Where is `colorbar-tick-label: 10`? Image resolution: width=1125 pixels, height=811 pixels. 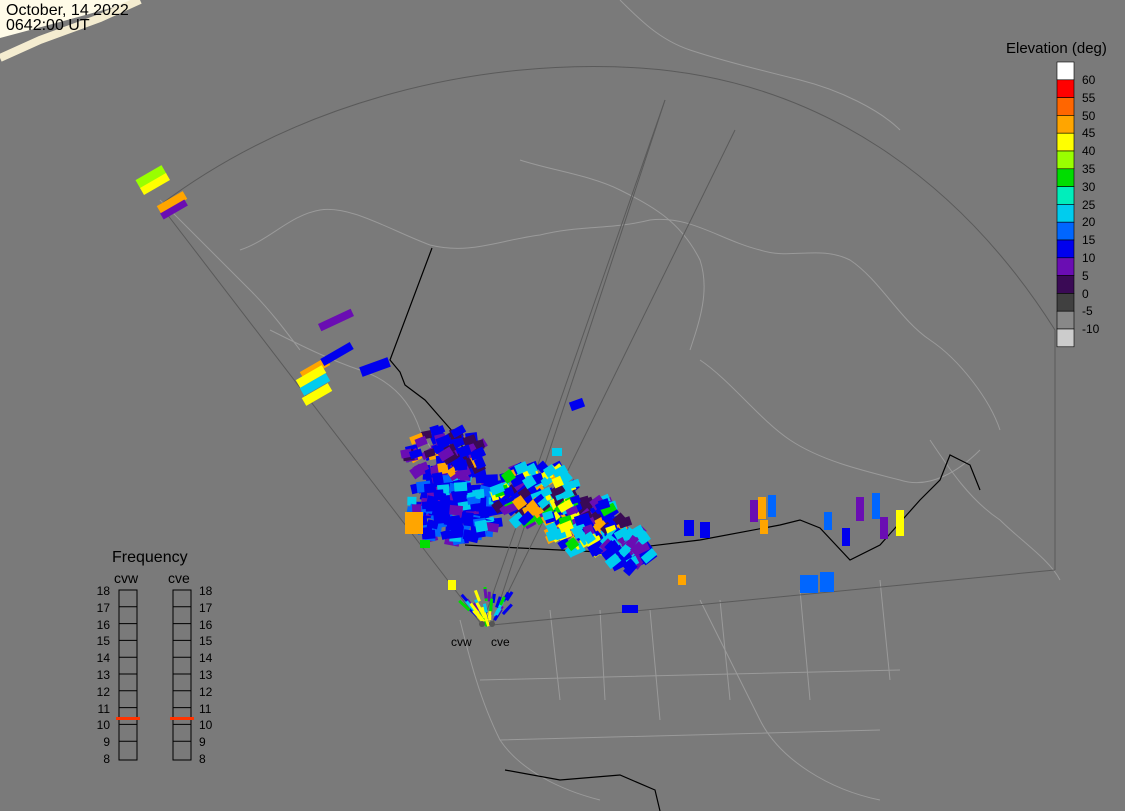 colorbar-tick-label: 10 is located at coordinates (1089, 258).